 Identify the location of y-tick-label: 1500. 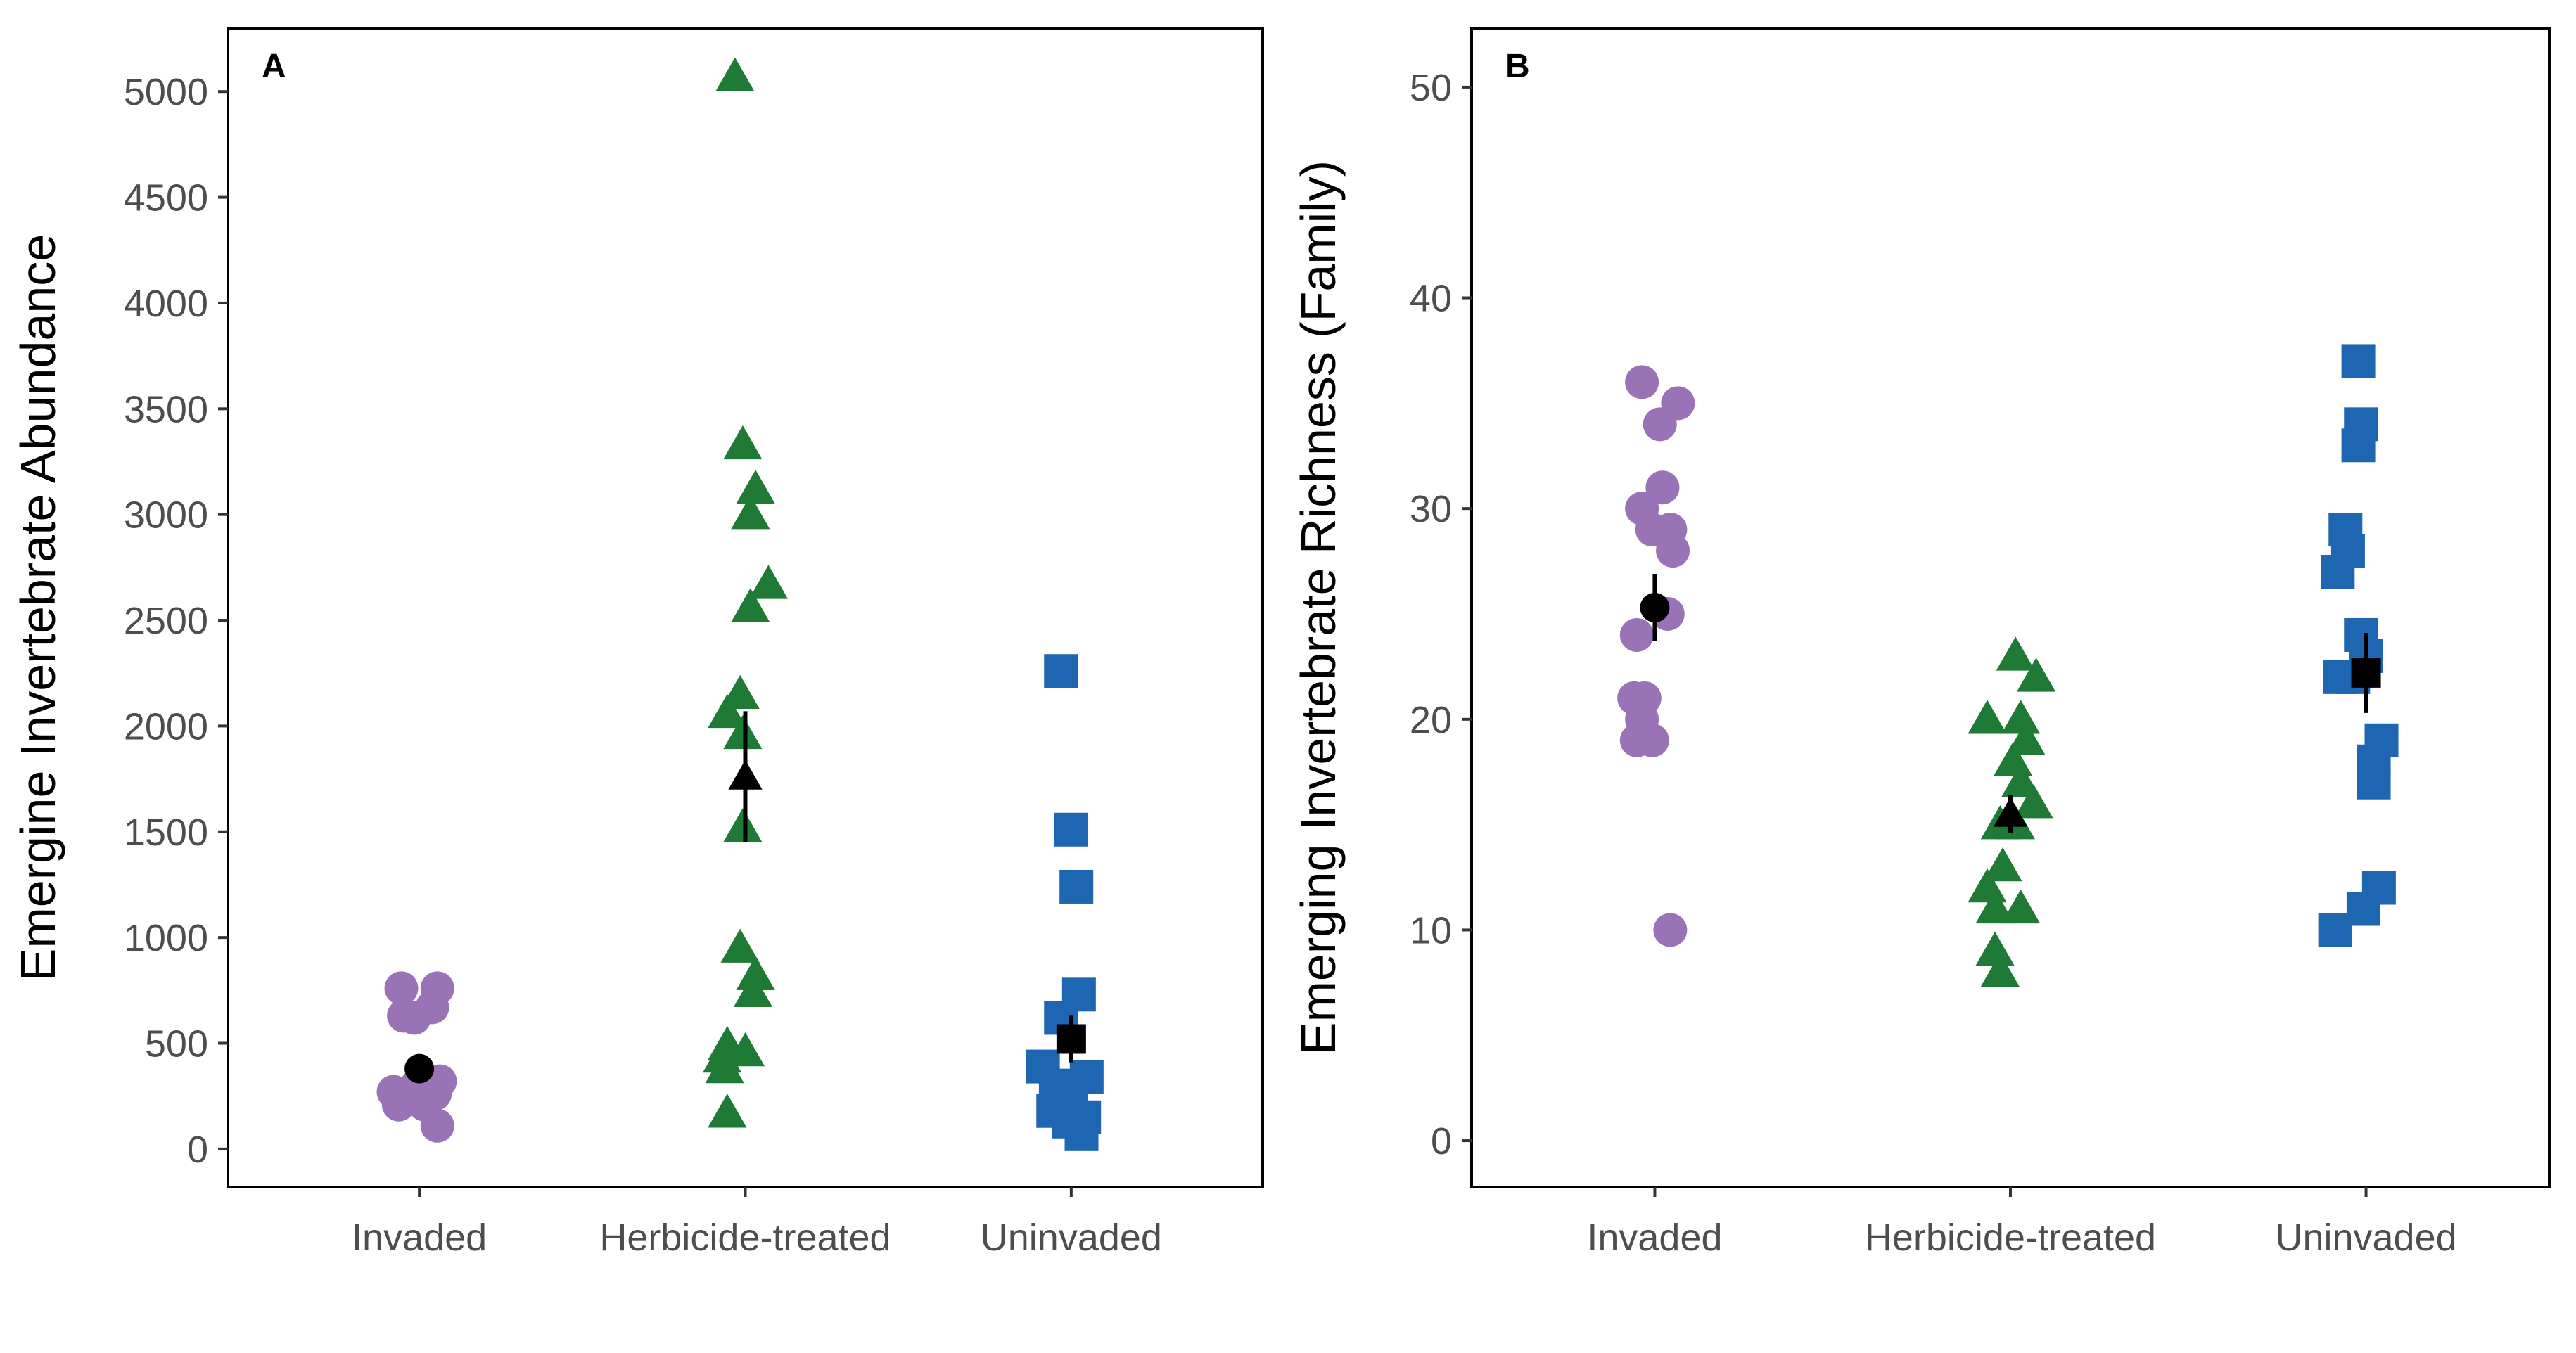
(166, 833).